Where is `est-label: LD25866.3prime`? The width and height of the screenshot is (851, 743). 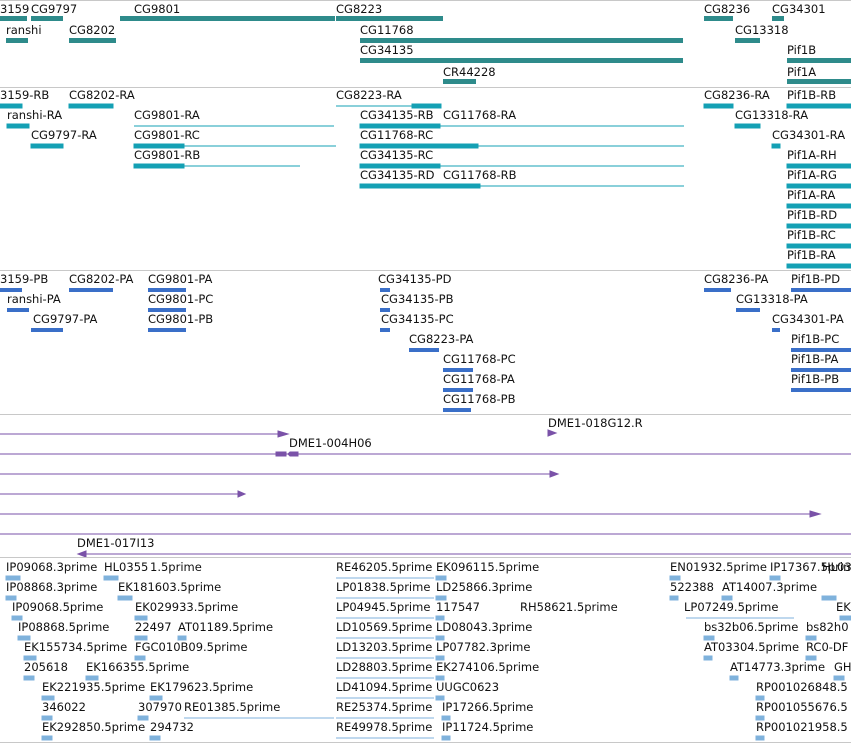 est-label: LD25866.3prime is located at coordinates (484, 587).